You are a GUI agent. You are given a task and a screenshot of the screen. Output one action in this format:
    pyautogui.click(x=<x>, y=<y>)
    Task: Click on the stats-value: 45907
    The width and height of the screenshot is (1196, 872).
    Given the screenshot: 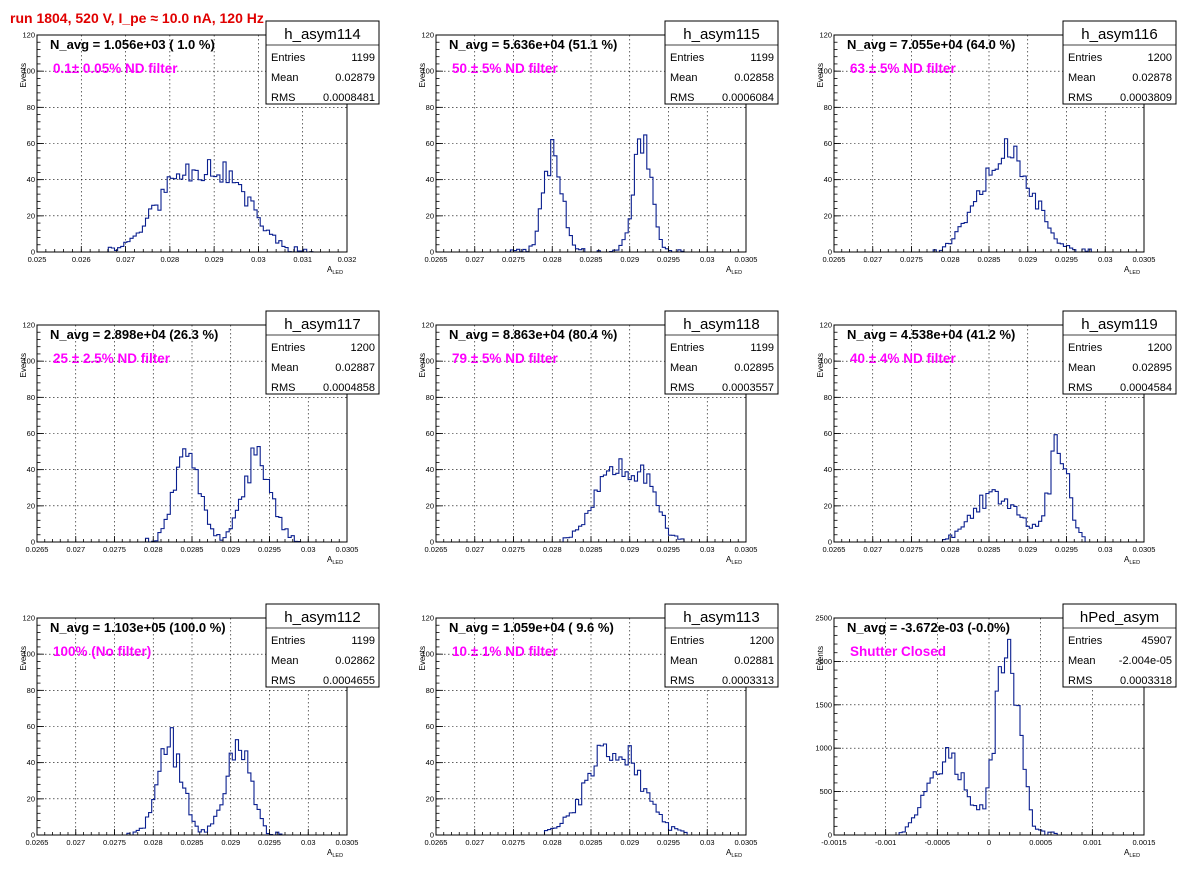 What is the action you would take?
    pyautogui.click(x=1156, y=641)
    